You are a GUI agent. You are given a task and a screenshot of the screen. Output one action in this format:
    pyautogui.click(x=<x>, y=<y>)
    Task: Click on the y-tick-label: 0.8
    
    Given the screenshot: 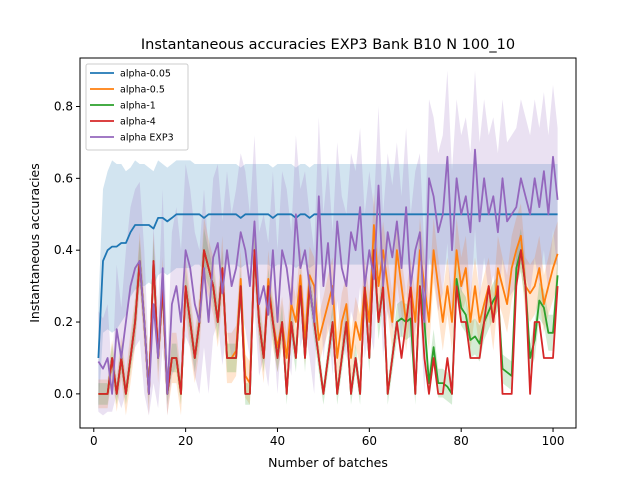 What is the action you would take?
    pyautogui.click(x=63, y=106)
    